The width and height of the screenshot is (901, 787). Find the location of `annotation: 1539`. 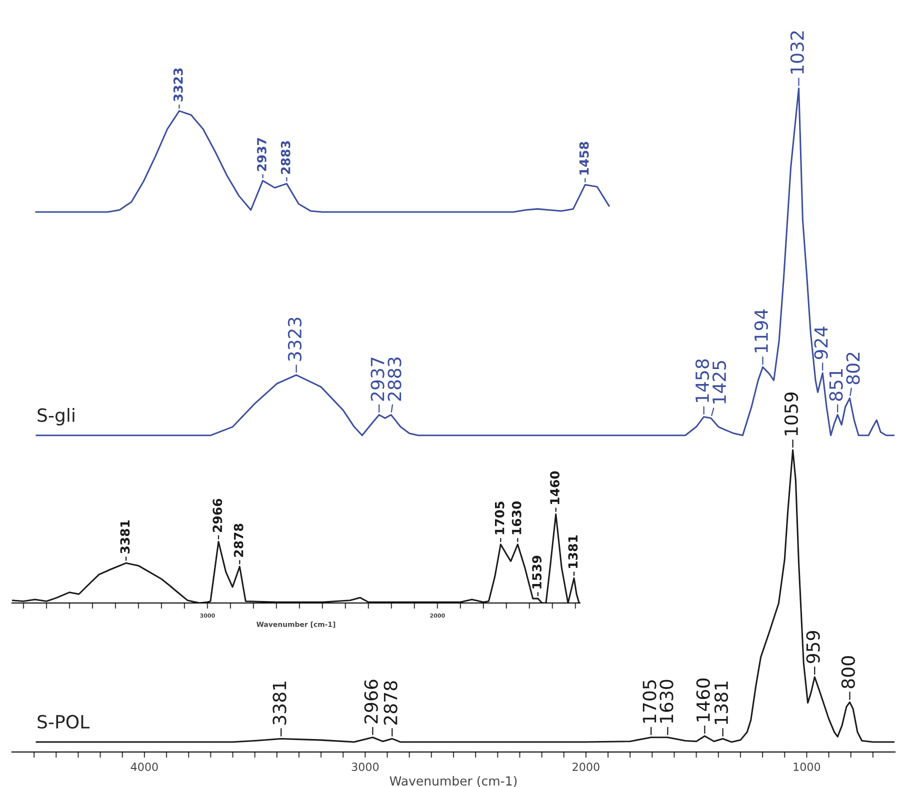

annotation: 1539 is located at coordinates (537, 572).